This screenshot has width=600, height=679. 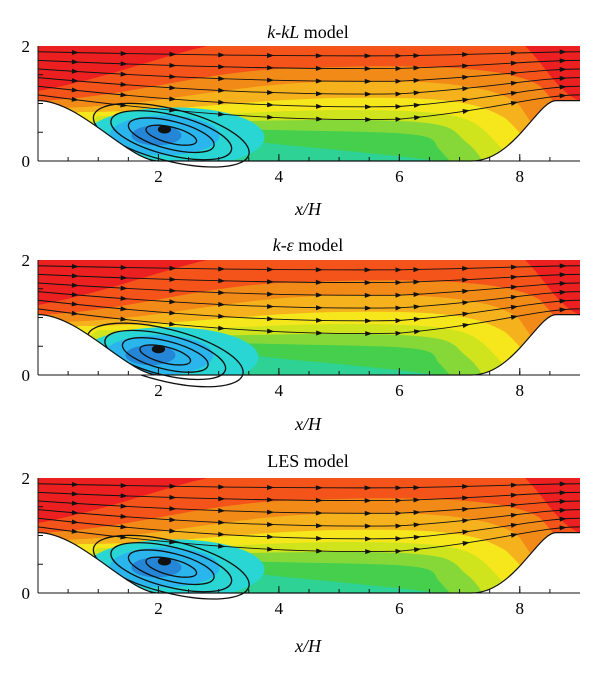 What do you see at coordinates (308, 646) in the screenshot?
I see `x-axis-label: x/H` at bounding box center [308, 646].